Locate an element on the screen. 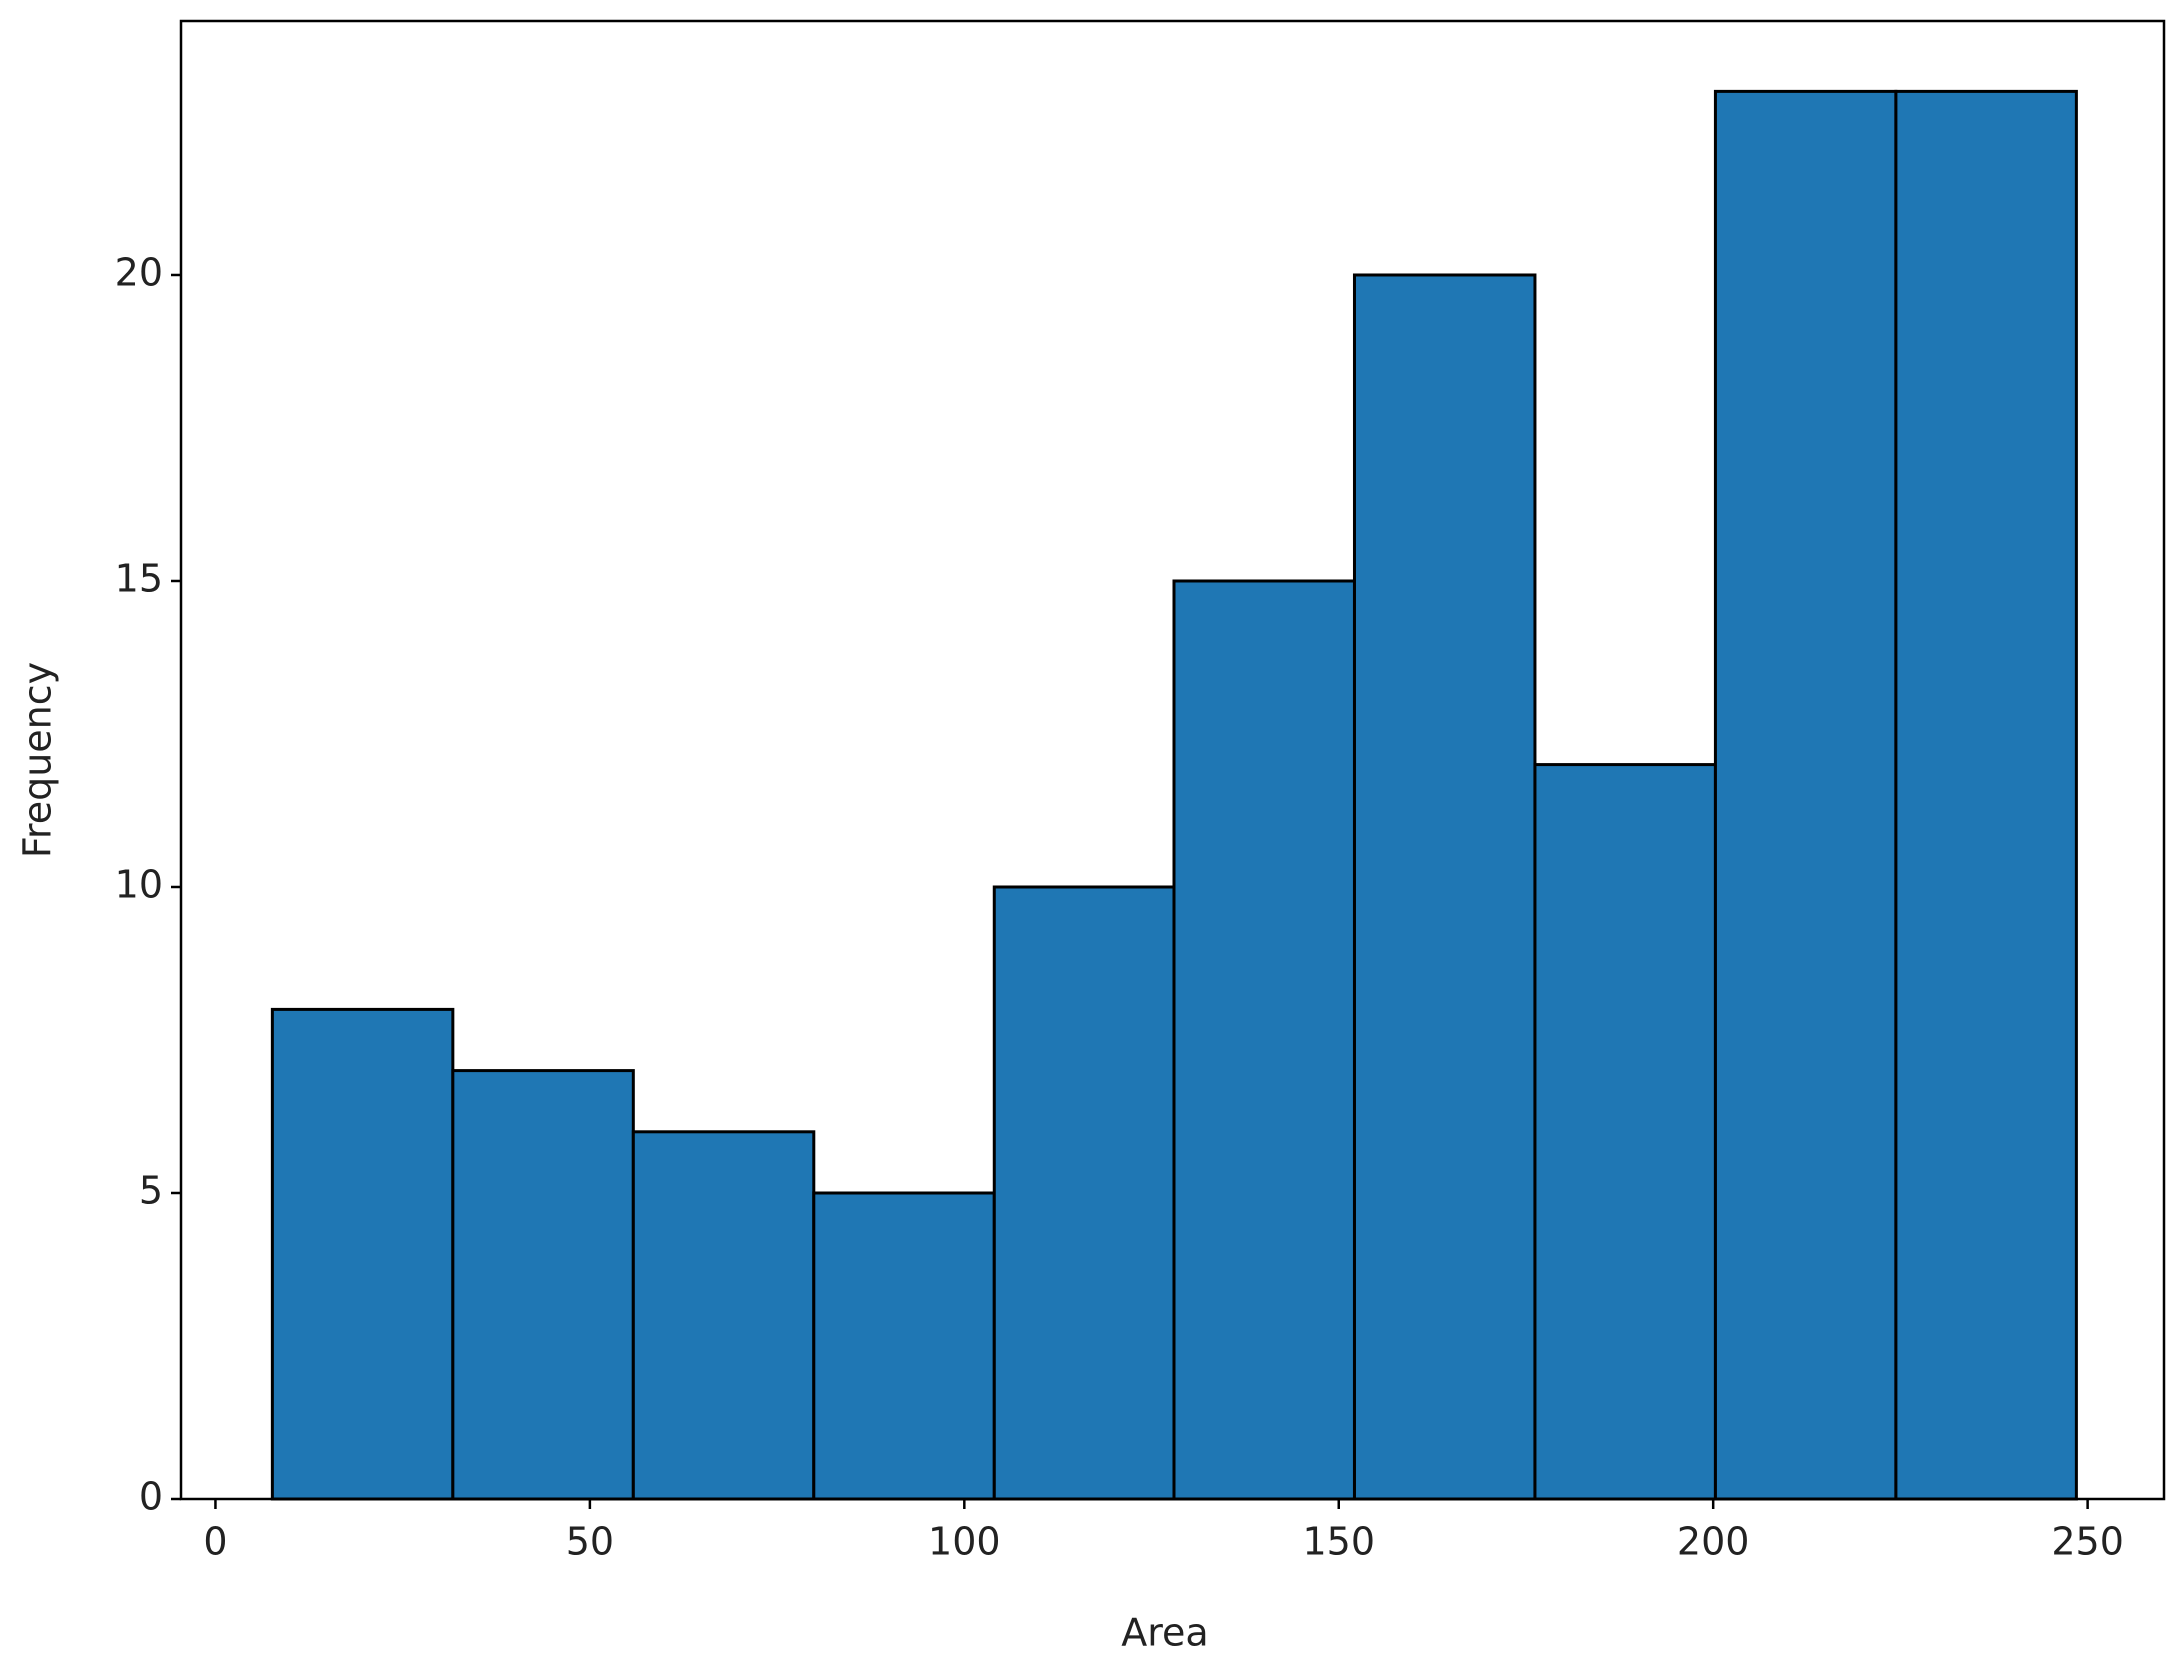 This screenshot has height=1670, width=2182. y-tick-label: 10 is located at coordinates (139, 884).